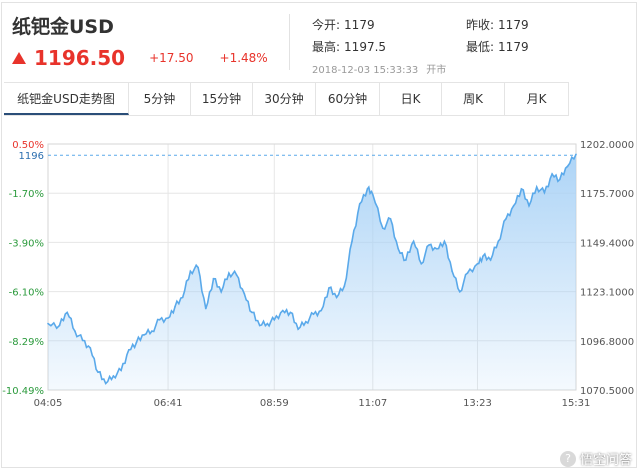 Image resolution: width=640 pixels, height=472 pixels. What do you see at coordinates (19, 58) in the screenshot?
I see `up-arrow-icon` at bounding box center [19, 58].